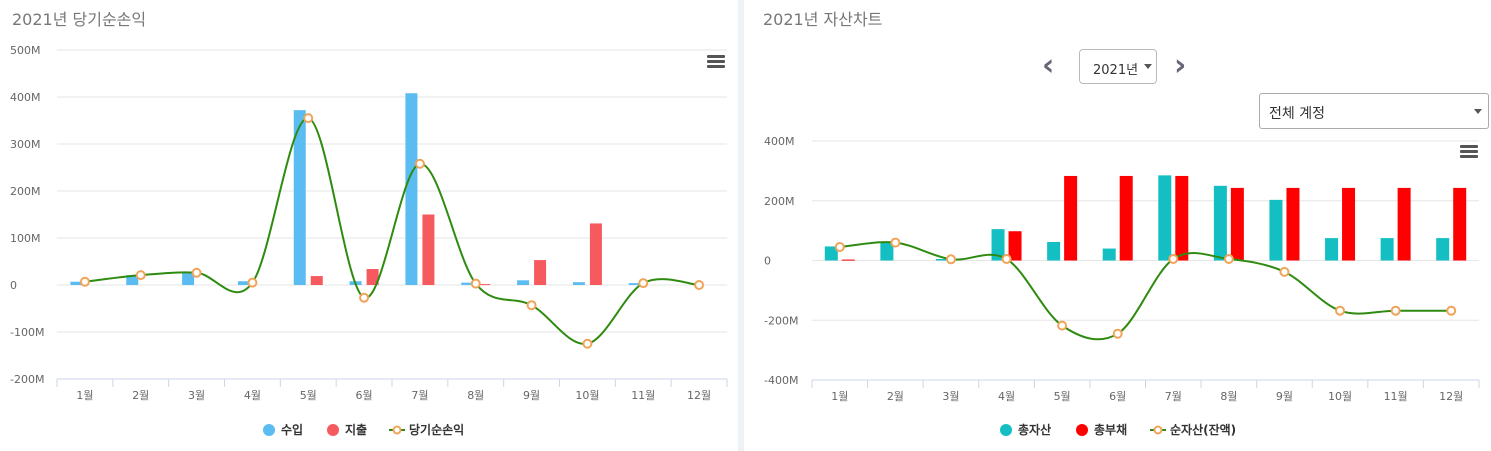 The image size is (1491, 451). I want to click on y-tick-label: 400M, so click(779, 141).